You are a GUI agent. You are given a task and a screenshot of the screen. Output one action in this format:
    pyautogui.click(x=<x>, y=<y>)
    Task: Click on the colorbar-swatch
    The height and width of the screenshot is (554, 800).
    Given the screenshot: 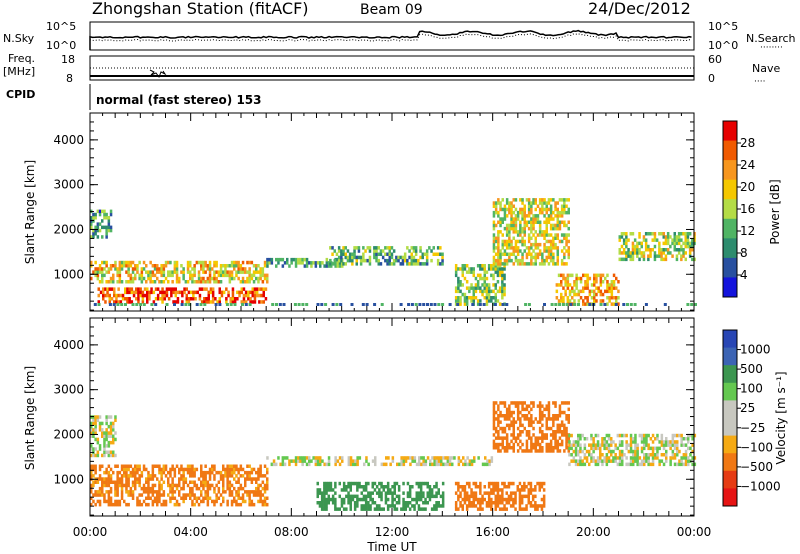 What is the action you would take?
    pyautogui.click(x=730, y=267)
    